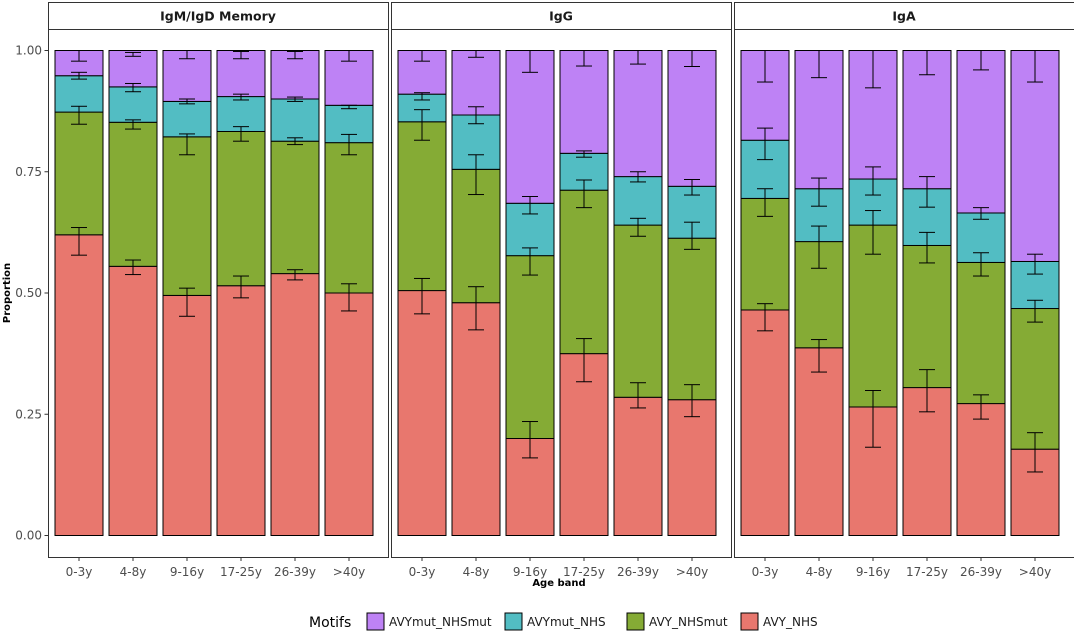  I want to click on bar-segment-avymut-nhs-17-25y, so click(241, 114).